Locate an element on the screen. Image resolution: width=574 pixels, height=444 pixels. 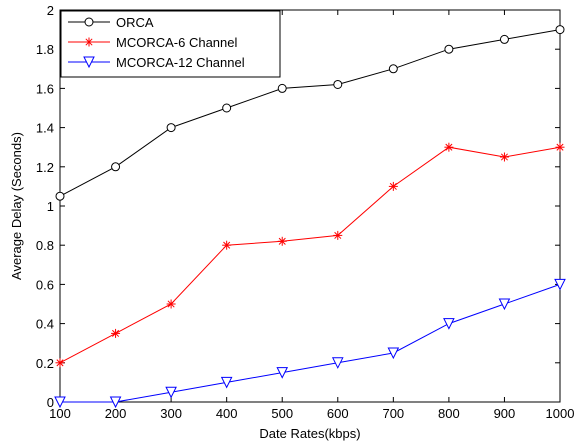
legend-label: MCORCA-6 Channel is located at coordinates (176, 42).